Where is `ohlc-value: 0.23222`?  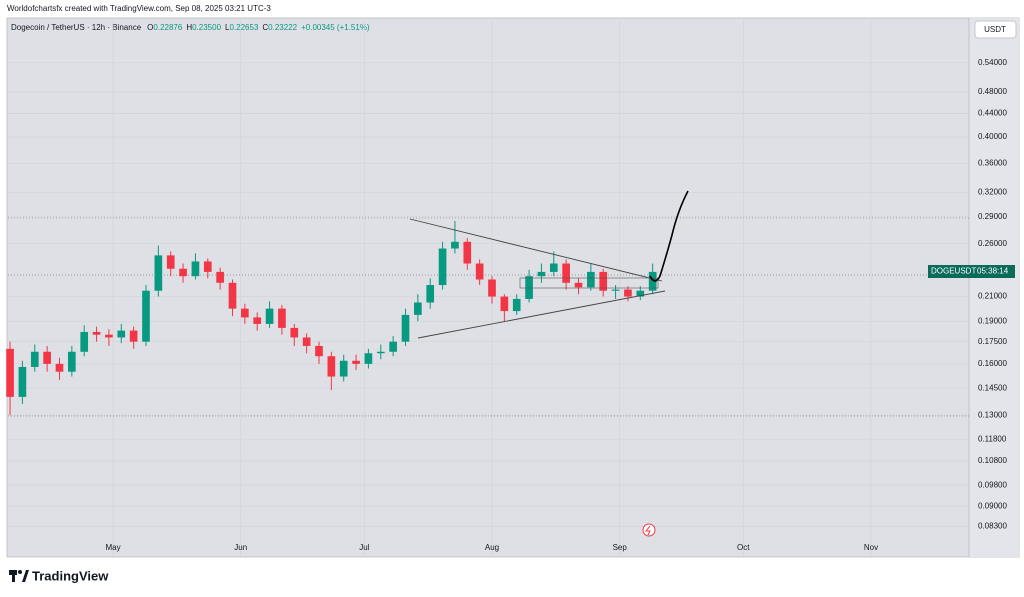
ohlc-value: 0.23222 is located at coordinates (282, 27).